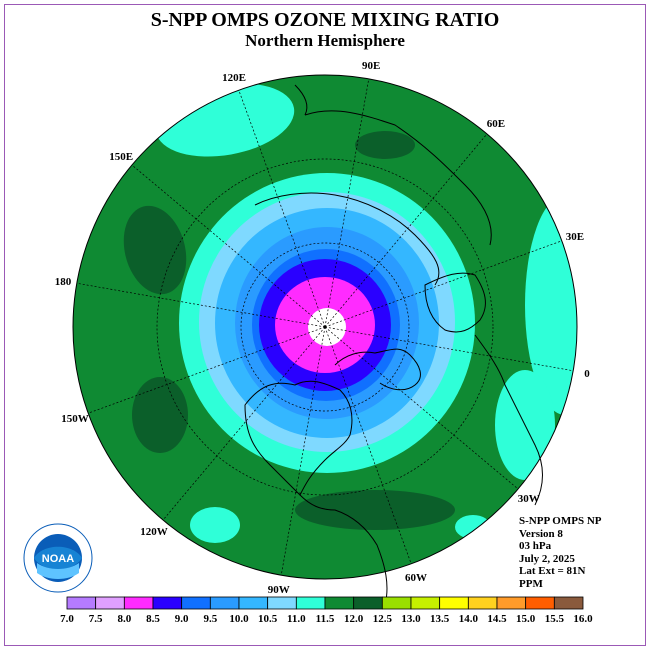  I want to click on longitude-label: 60E, so click(496, 124).